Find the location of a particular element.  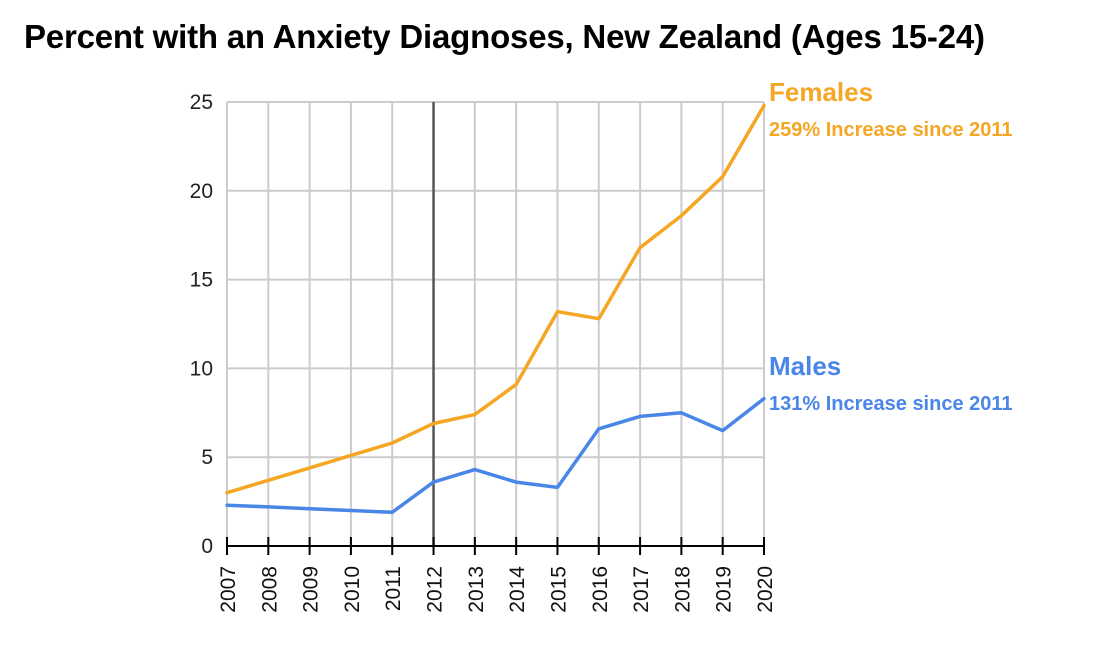

x-tick-label: 2011 is located at coordinates (393, 588).